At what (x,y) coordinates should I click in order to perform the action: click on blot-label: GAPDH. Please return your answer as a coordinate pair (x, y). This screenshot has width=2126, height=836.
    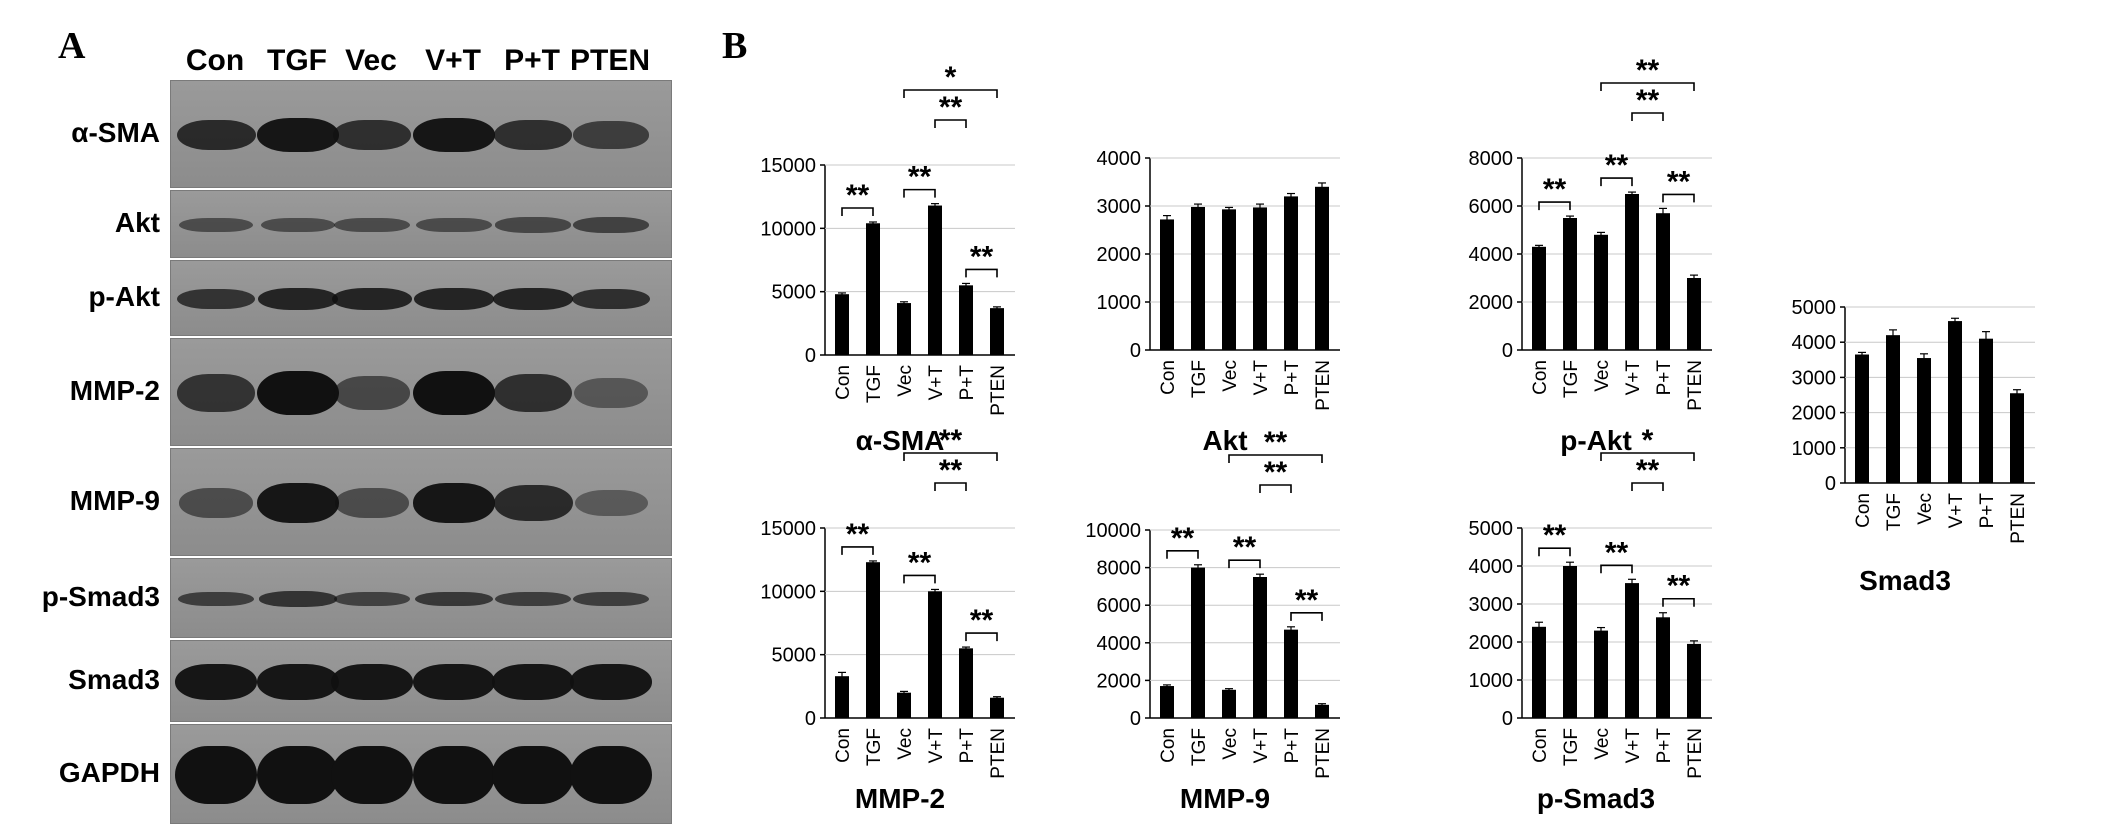
    Looking at the image, I should click on (109, 772).